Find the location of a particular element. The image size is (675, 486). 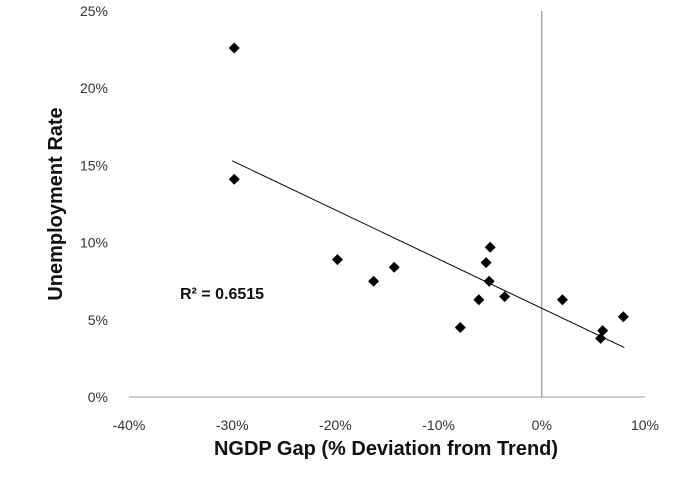

x-tick-label: -10% is located at coordinates (438, 425).